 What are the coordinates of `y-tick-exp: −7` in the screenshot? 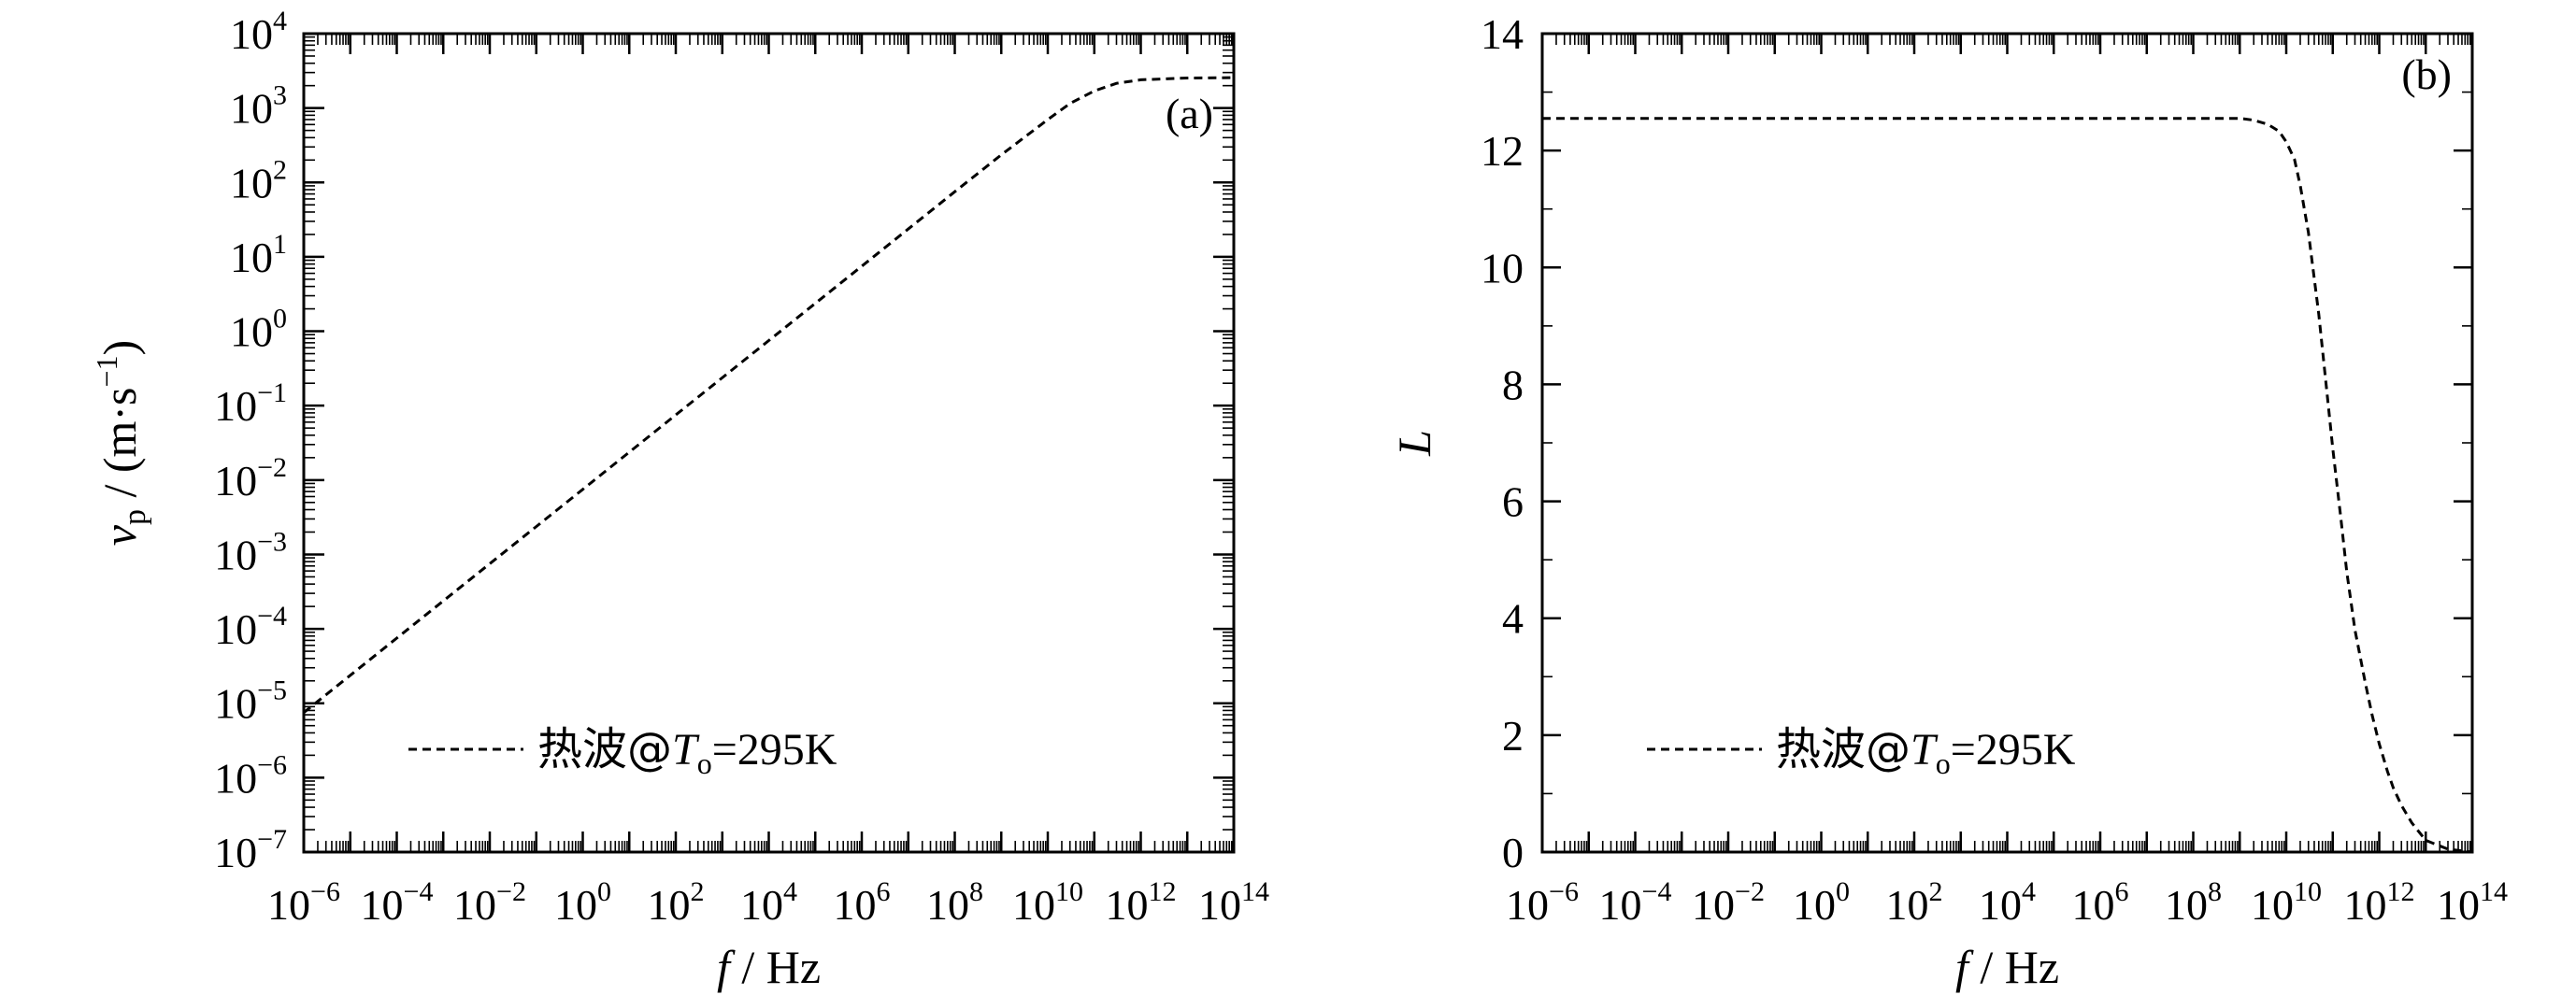 It's located at (272, 840).